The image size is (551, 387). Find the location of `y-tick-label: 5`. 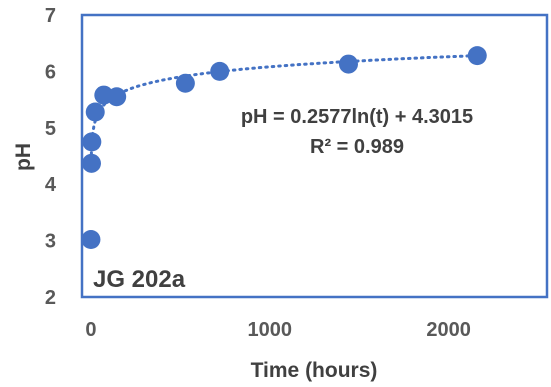

y-tick-label: 5 is located at coordinates (50, 129).